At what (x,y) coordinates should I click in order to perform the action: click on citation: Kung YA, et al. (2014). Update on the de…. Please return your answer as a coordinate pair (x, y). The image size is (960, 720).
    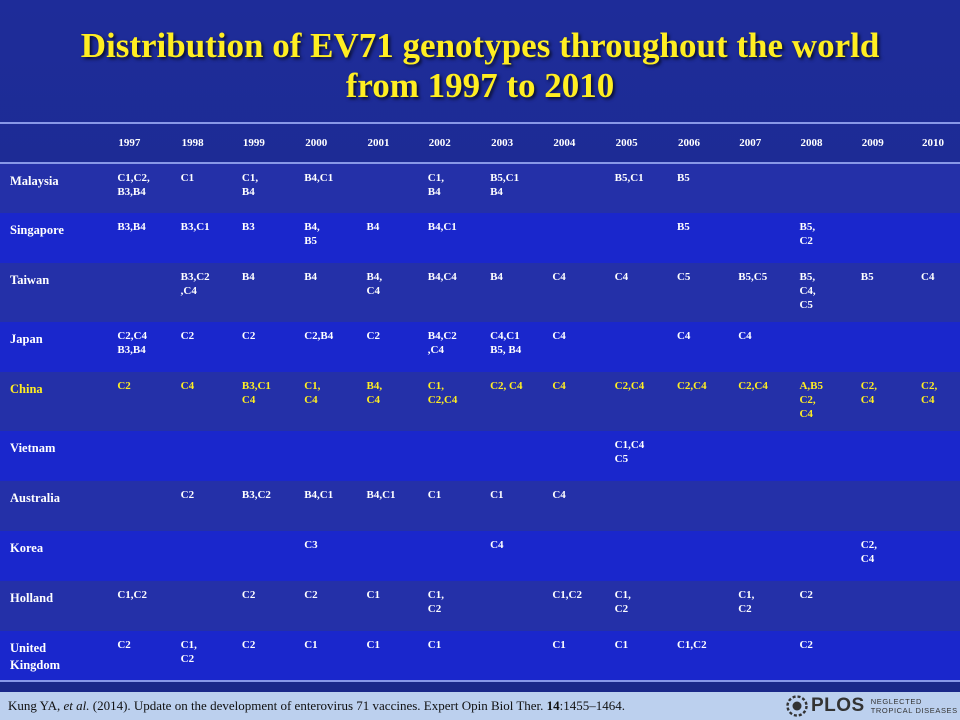
    Looking at the image, I should click on (316, 706).